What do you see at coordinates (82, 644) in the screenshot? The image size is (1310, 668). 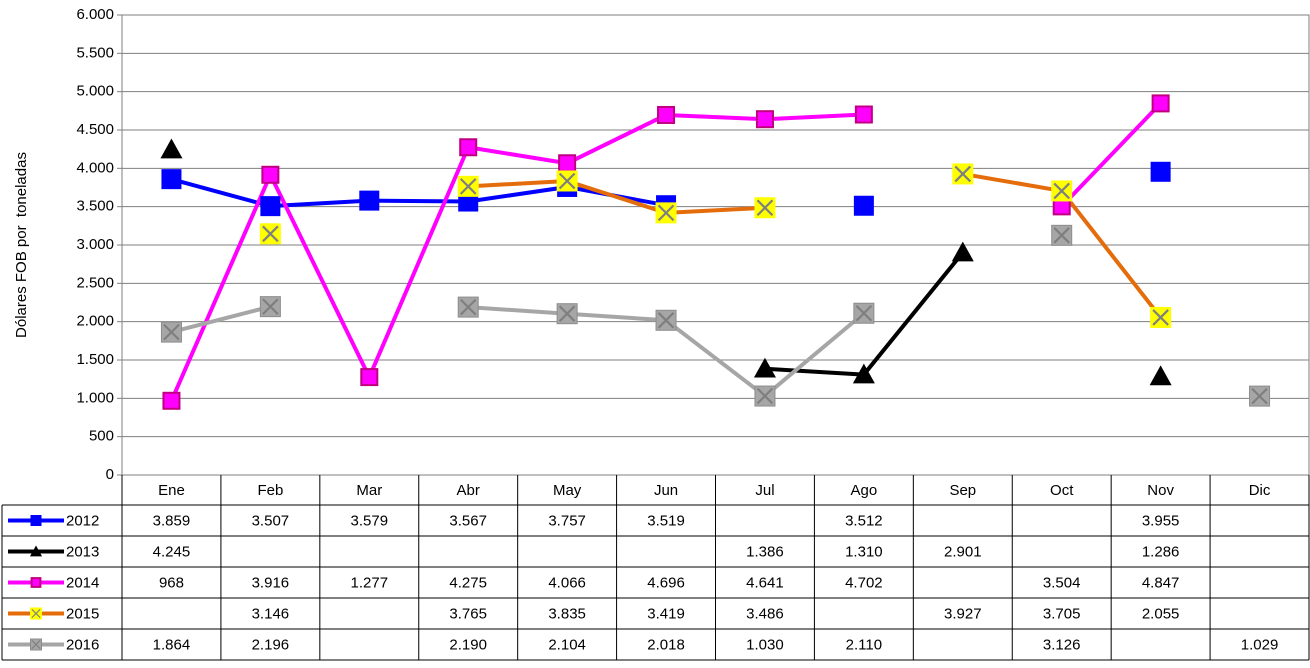 I see `legend-label: 2016` at bounding box center [82, 644].